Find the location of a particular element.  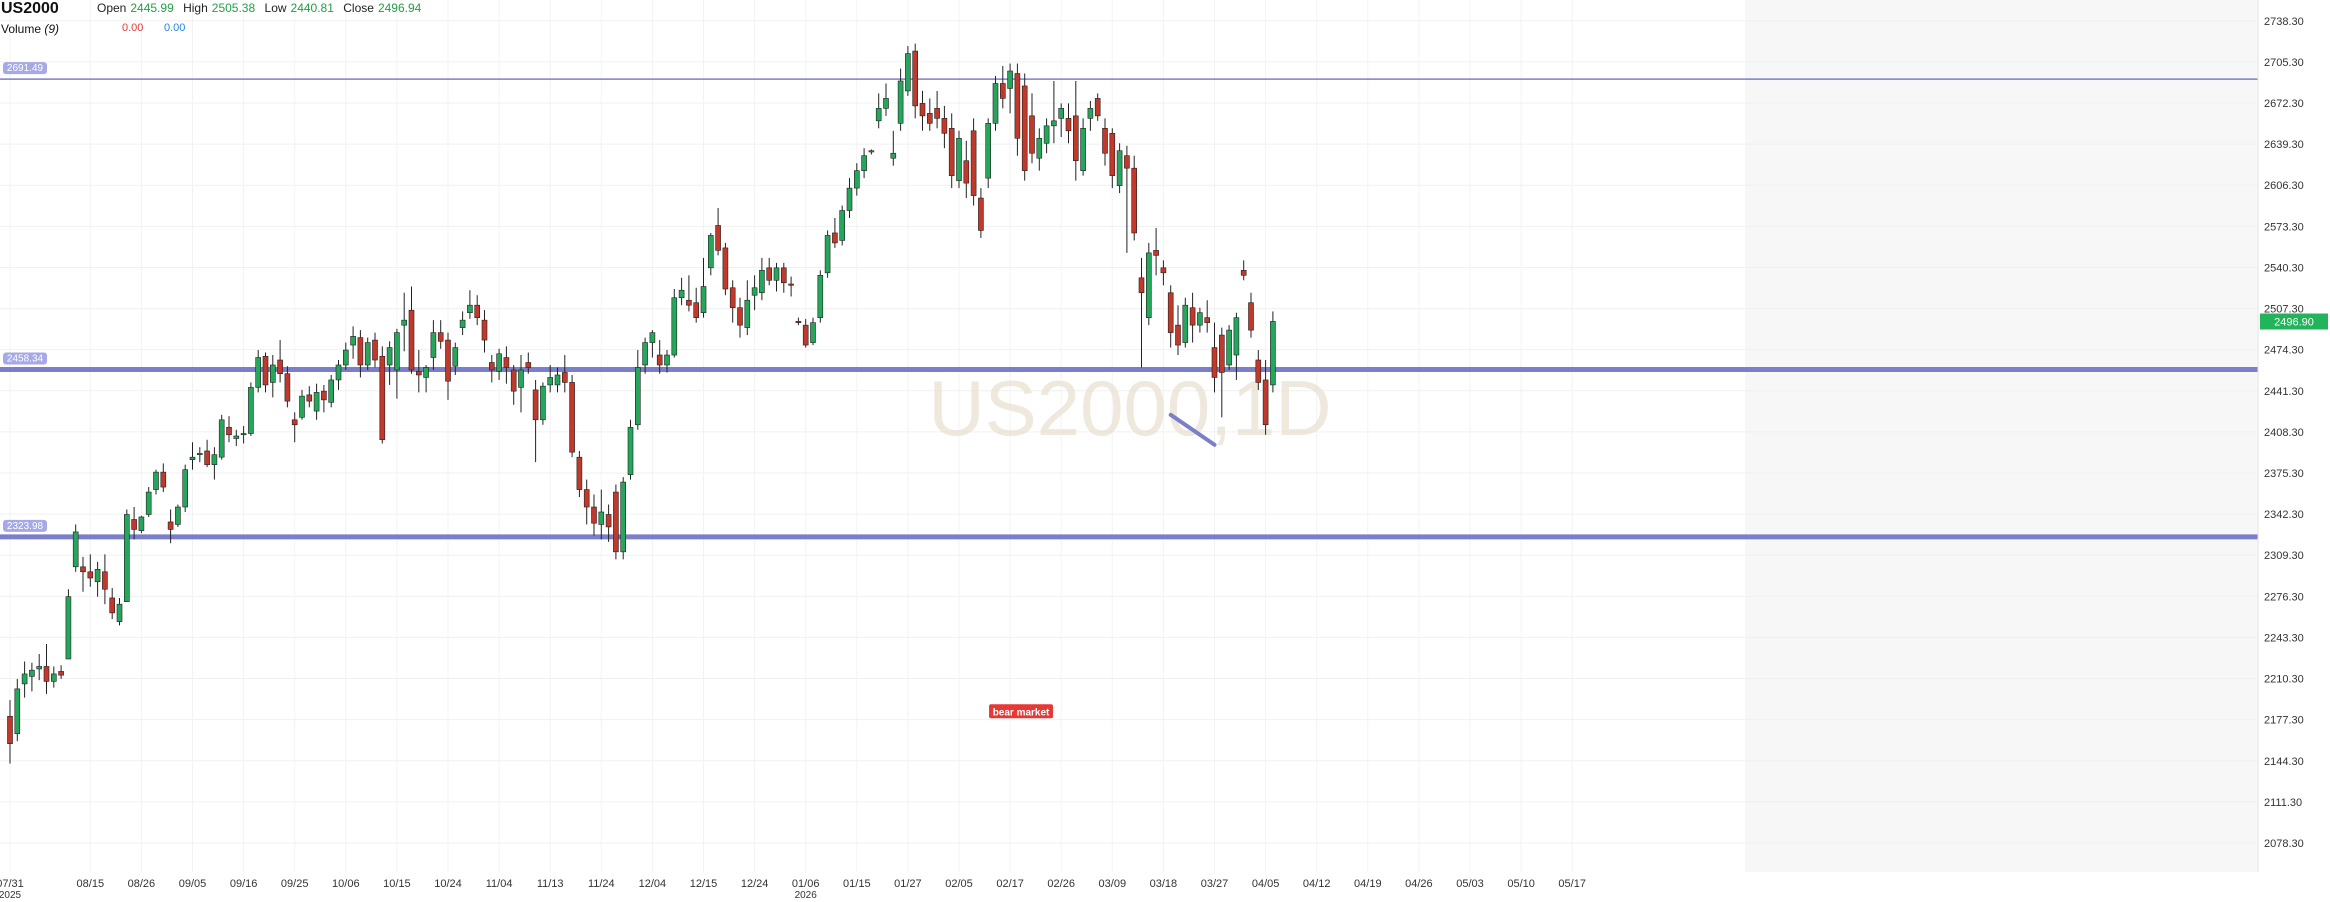

y-tick-label: 2276.30 is located at coordinates (2284, 597).